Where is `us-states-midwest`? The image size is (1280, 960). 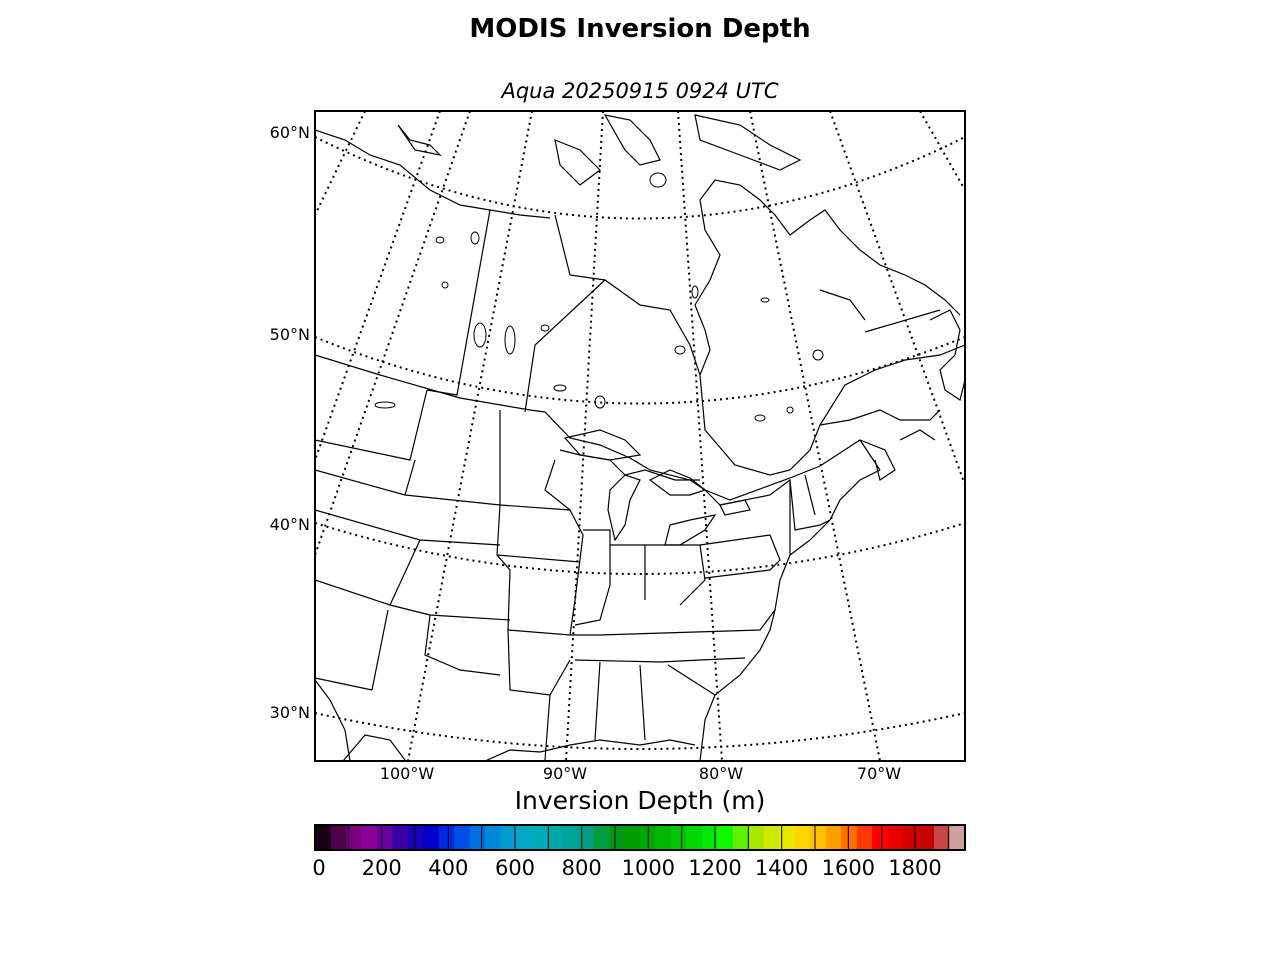
us-states-midwest is located at coordinates (625, 537).